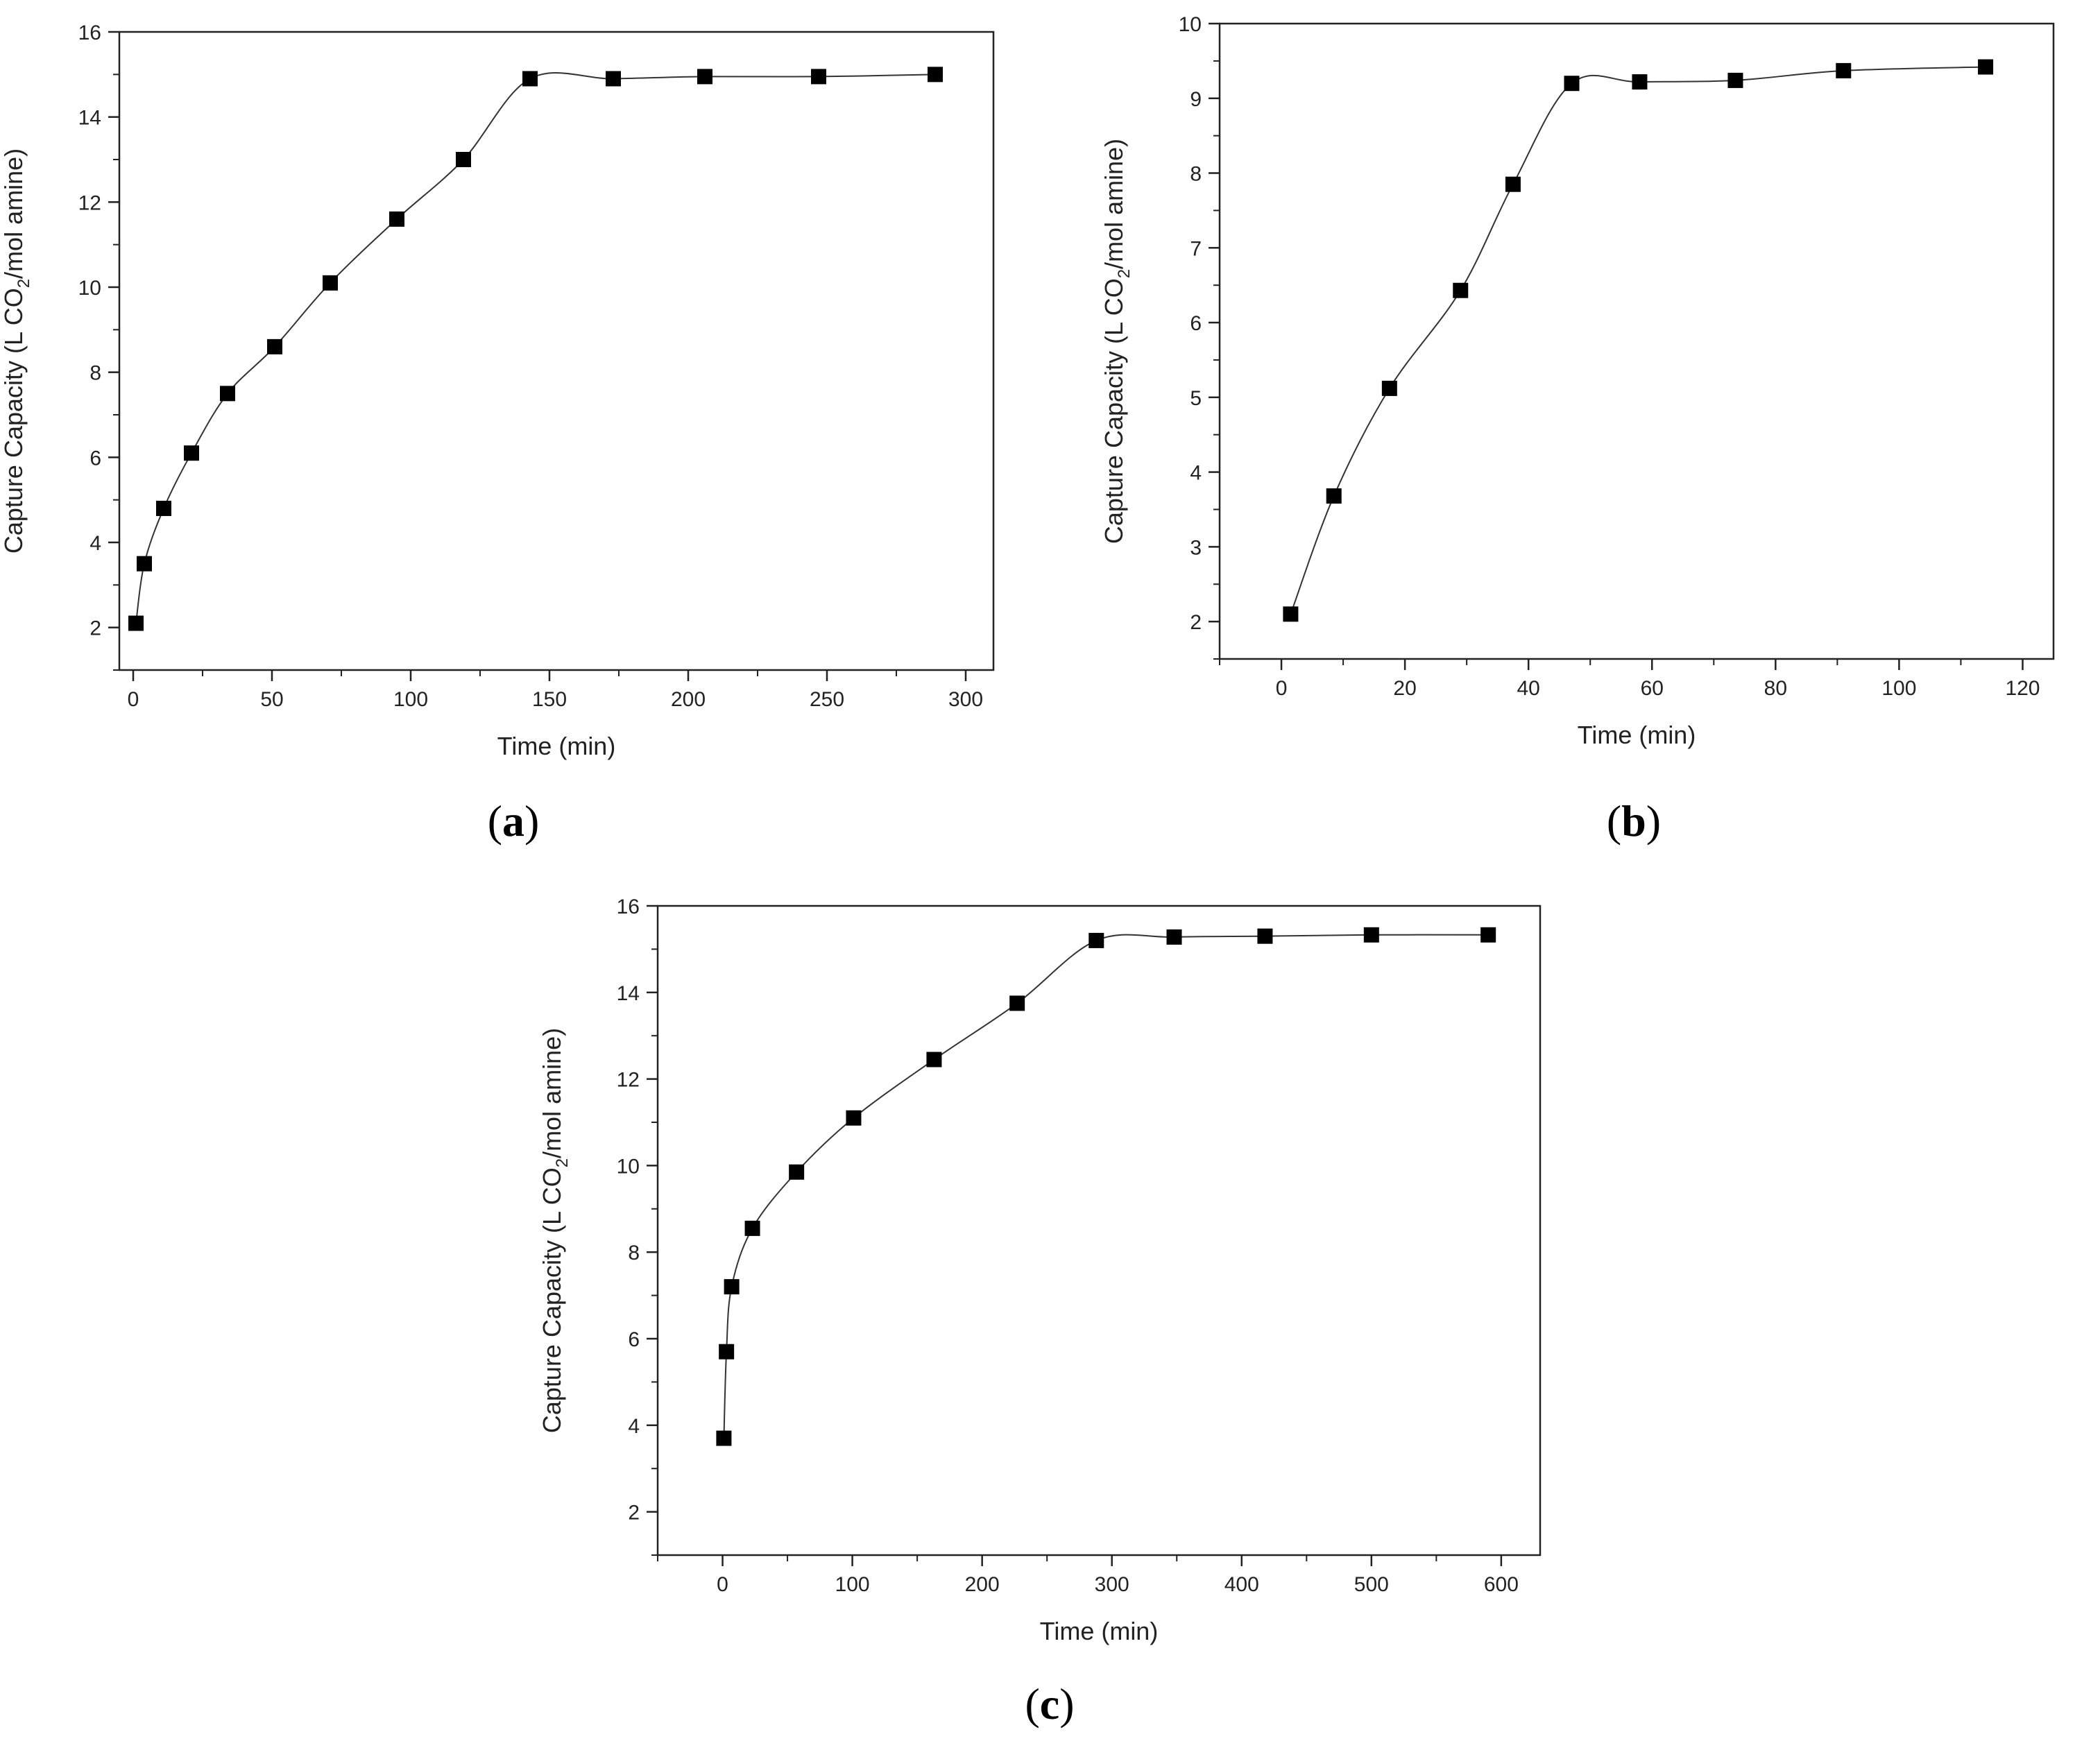 This screenshot has width=2100, height=1741. Describe the element at coordinates (965, 699) in the screenshot. I see `x-tick-label: 300` at that location.